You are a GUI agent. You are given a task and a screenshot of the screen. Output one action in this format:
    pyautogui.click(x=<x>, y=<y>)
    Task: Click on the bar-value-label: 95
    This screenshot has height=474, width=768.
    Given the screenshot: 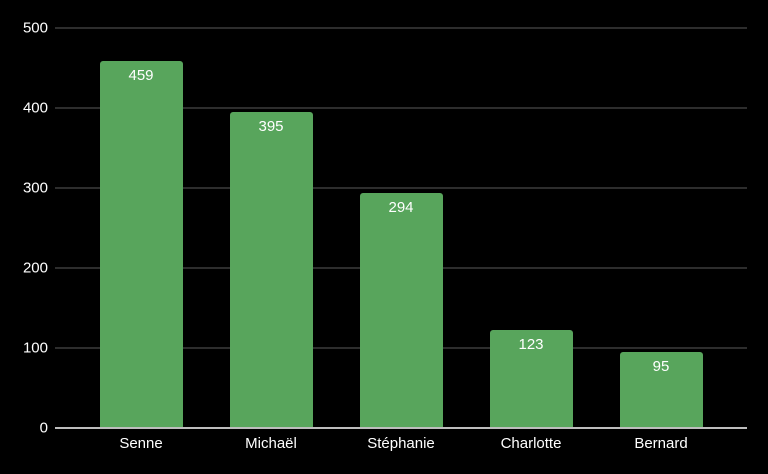 What is the action you would take?
    pyautogui.click(x=661, y=366)
    